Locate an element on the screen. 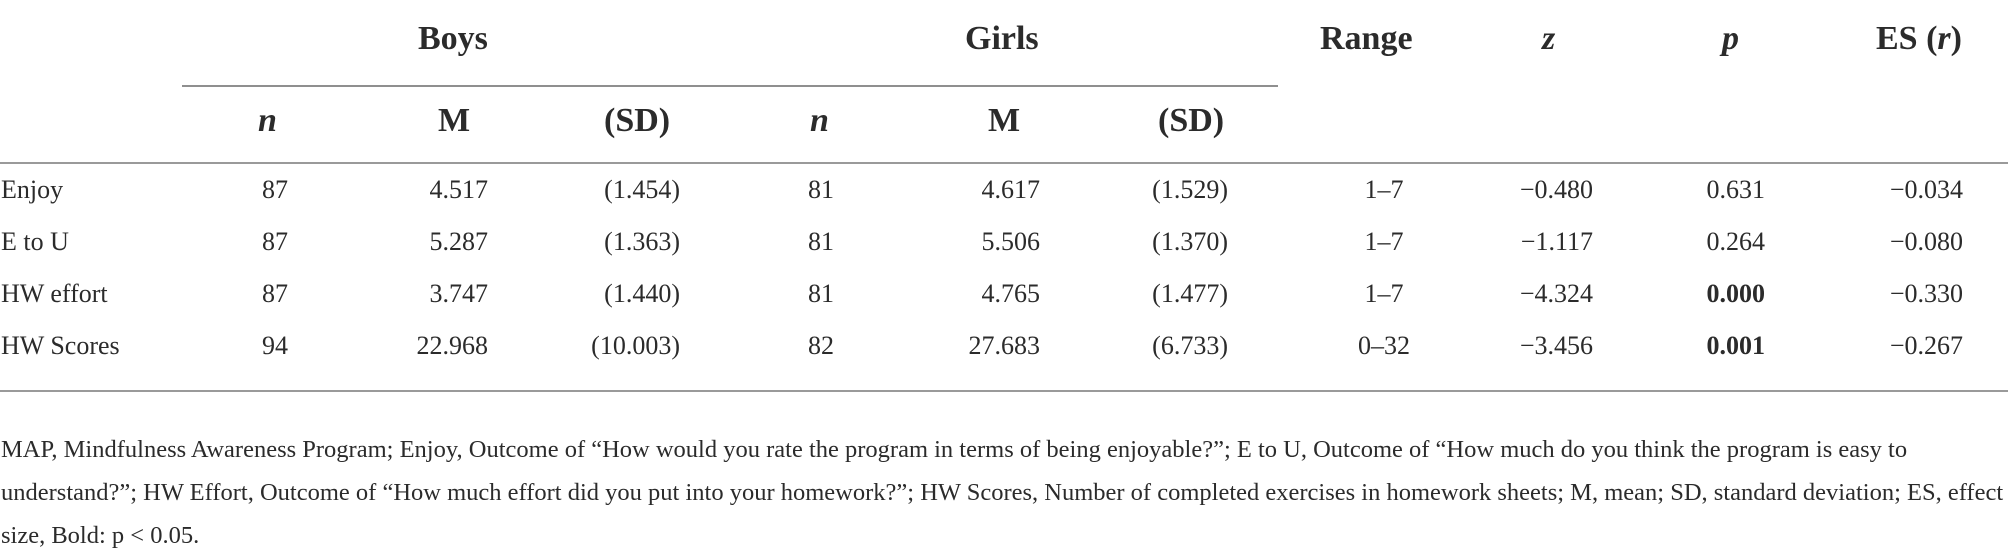 The width and height of the screenshot is (2008, 557). boys-m: 3.747 is located at coordinates (459, 293).